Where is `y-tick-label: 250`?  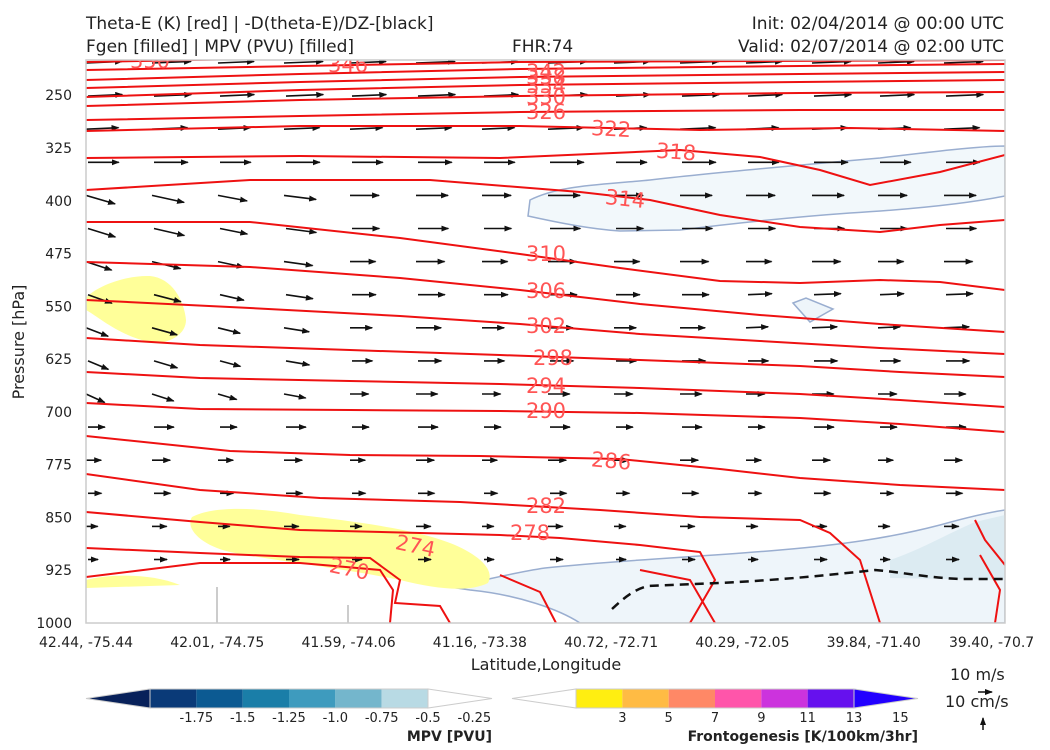 y-tick-label: 250 is located at coordinates (58, 96).